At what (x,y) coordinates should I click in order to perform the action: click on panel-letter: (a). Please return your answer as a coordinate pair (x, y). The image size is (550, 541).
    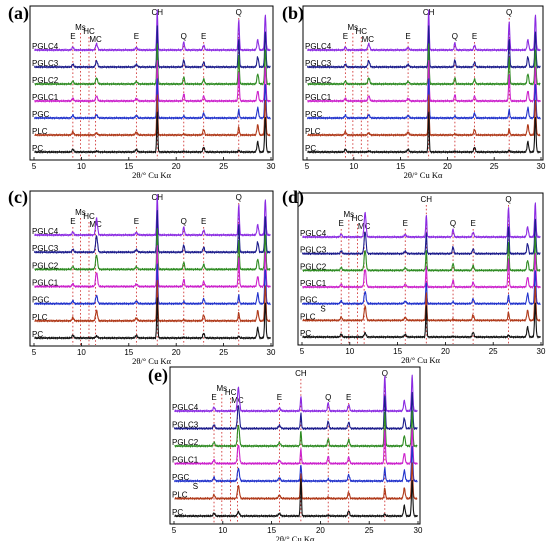
    Looking at the image, I should click on (18, 13).